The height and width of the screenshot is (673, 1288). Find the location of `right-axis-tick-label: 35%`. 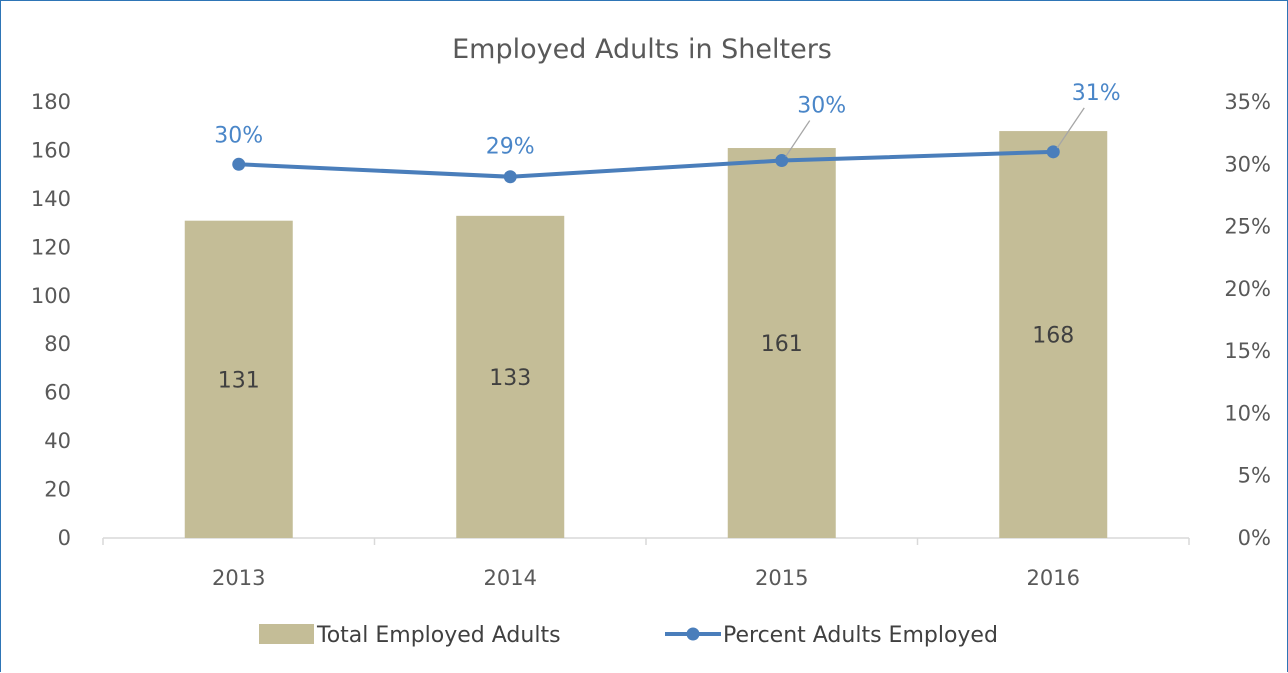

right-axis-tick-label: 35% is located at coordinates (1247, 102).